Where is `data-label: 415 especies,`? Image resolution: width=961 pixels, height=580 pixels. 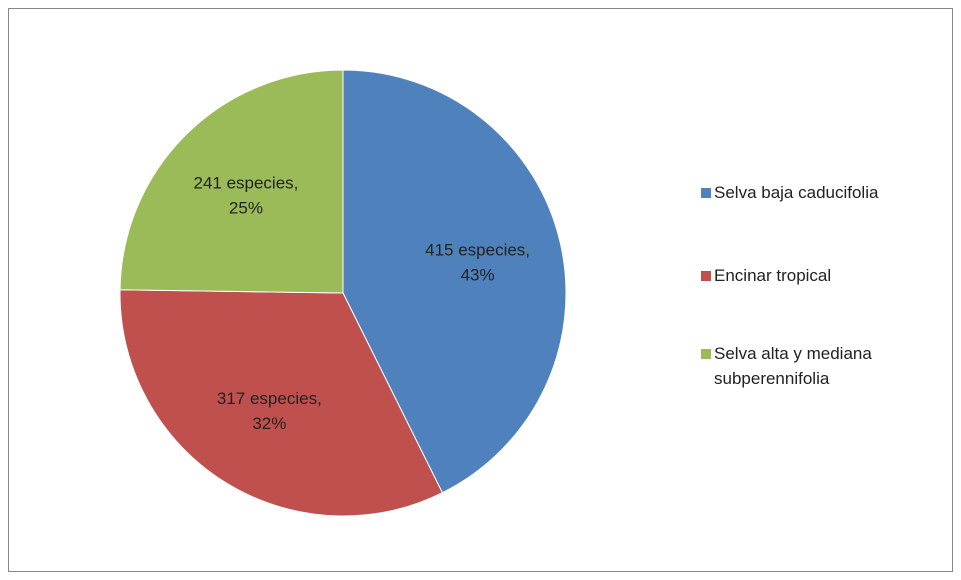 data-label: 415 especies, is located at coordinates (477, 249).